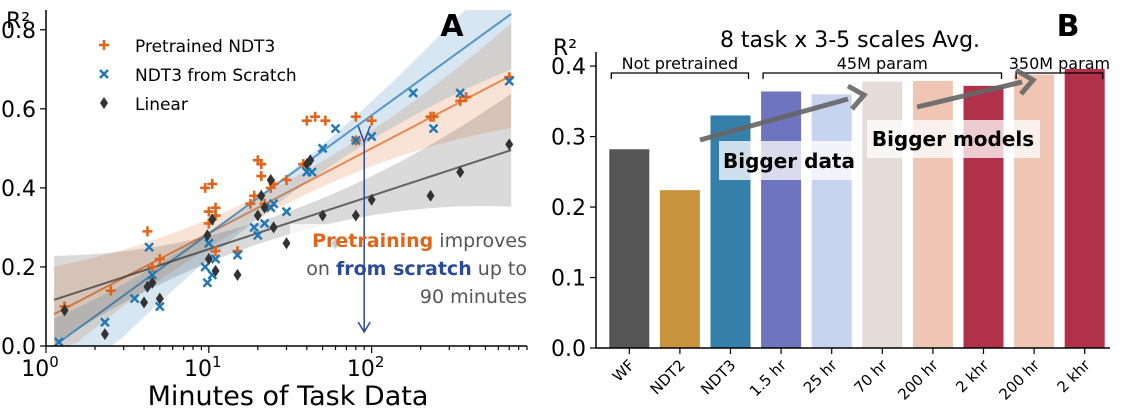 The width and height of the screenshot is (1123, 419). I want to click on x-tick-label: WF, so click(623, 370).